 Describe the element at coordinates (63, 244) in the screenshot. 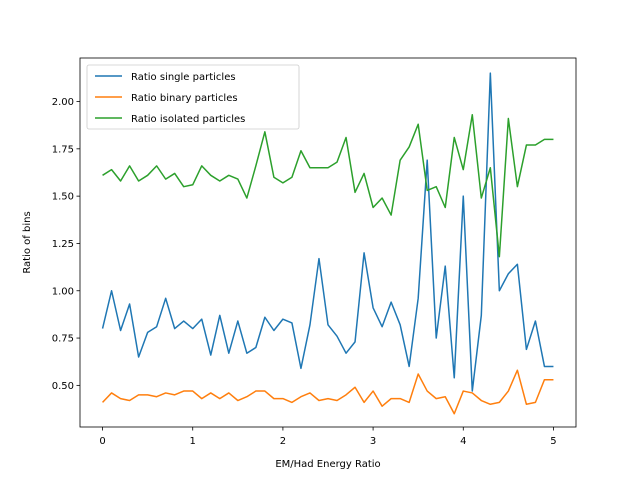

I see `y-tick-label: 1.25` at that location.